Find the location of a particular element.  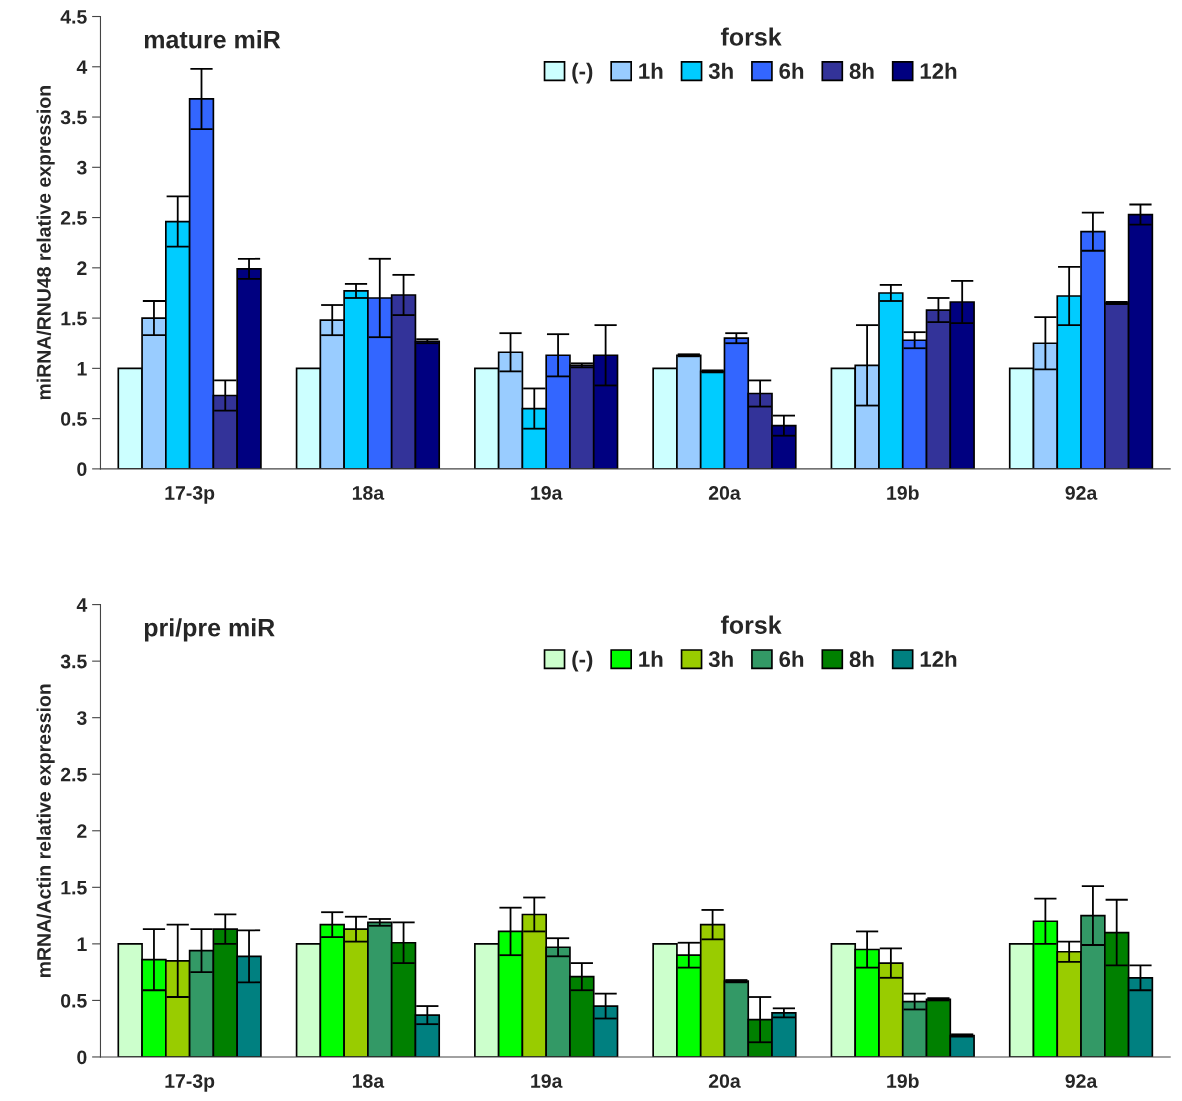

y-tick-label: 4.5 is located at coordinates (73, 17).